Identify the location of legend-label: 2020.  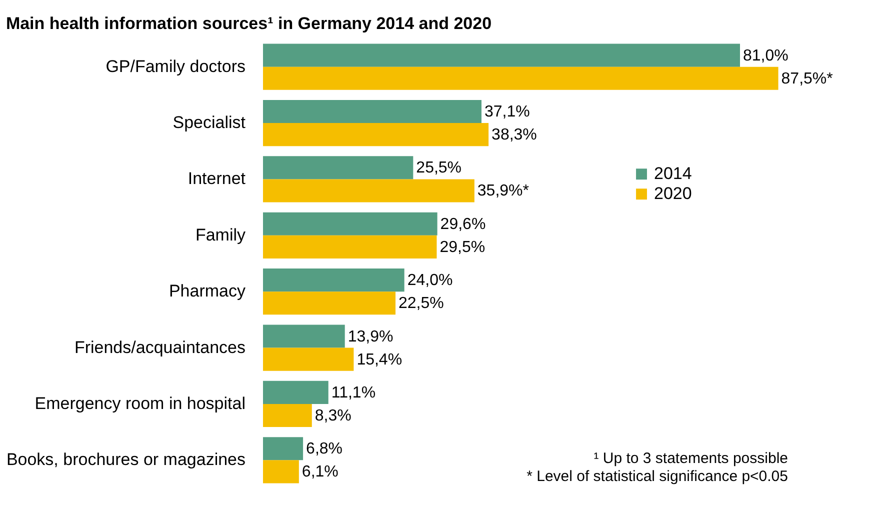
(673, 194).